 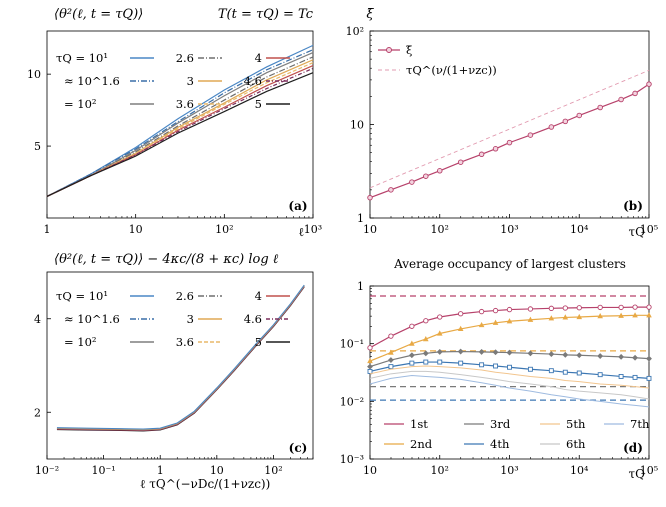 I want to click on legend-row-label: τQ = 10¹, so click(x=82, y=296).